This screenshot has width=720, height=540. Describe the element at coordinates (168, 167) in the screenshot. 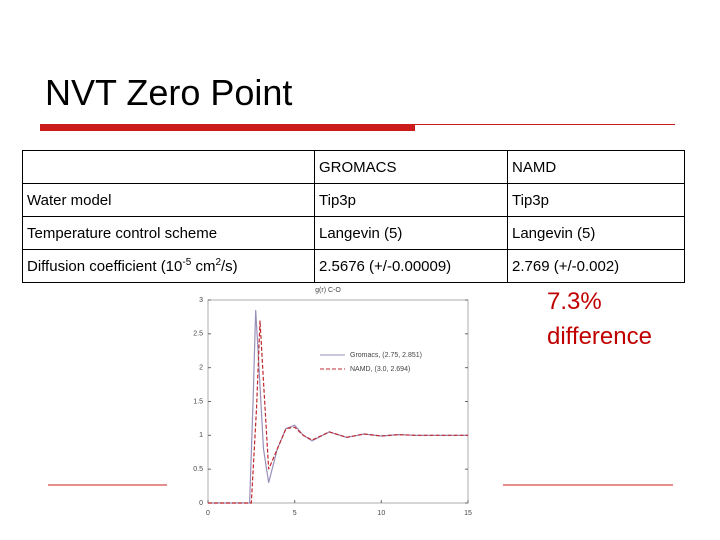

I see `header-cell` at that location.